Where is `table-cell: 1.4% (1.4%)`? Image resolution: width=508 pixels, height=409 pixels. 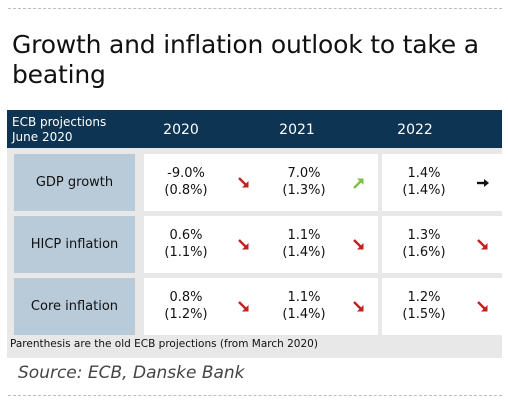 table-cell: 1.4% (1.4%) is located at coordinates (442, 182).